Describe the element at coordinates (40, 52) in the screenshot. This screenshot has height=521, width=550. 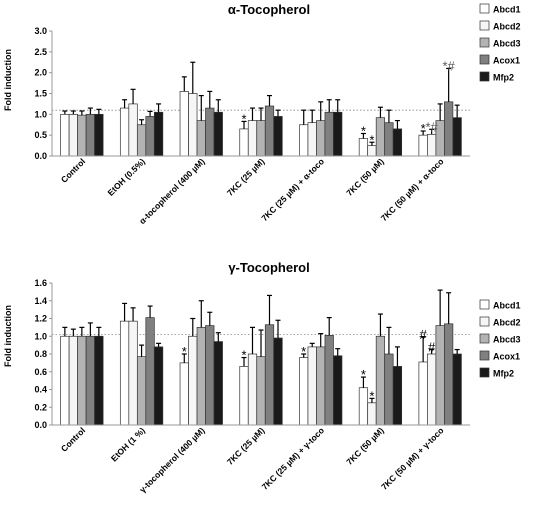
I see `y-tick-label: 2.5` at that location.